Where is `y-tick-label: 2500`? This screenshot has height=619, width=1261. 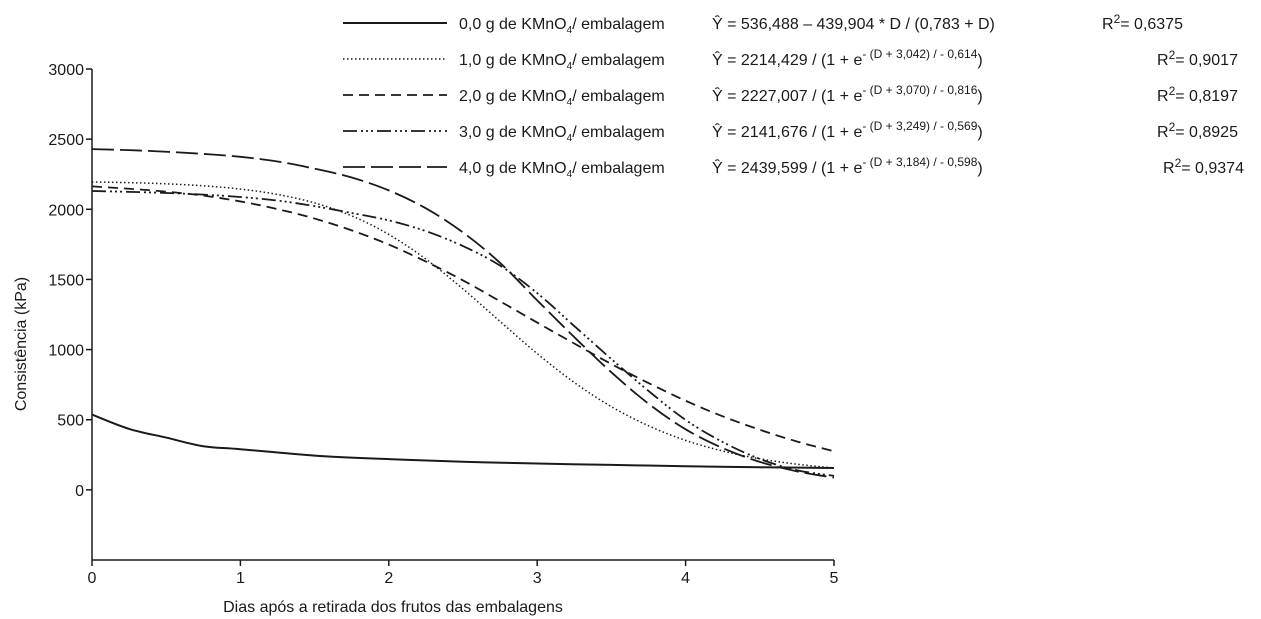
y-tick-label: 2500 is located at coordinates (66, 140).